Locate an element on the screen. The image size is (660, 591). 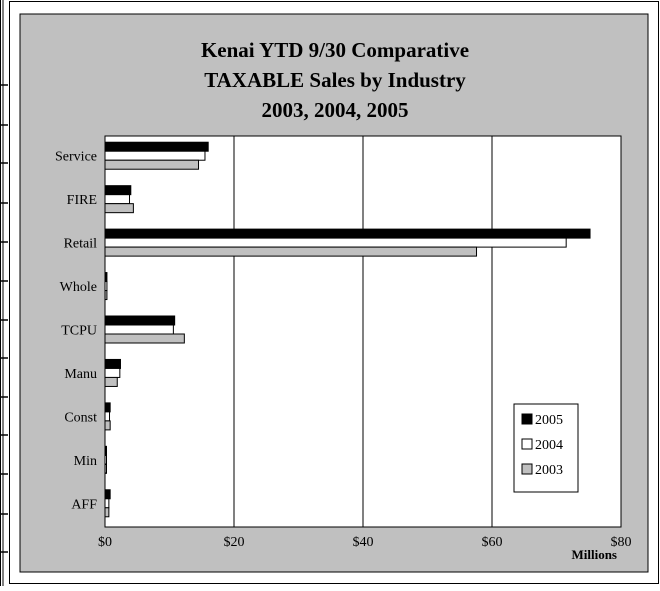
left-edge-strip is located at coordinates (4, 293).